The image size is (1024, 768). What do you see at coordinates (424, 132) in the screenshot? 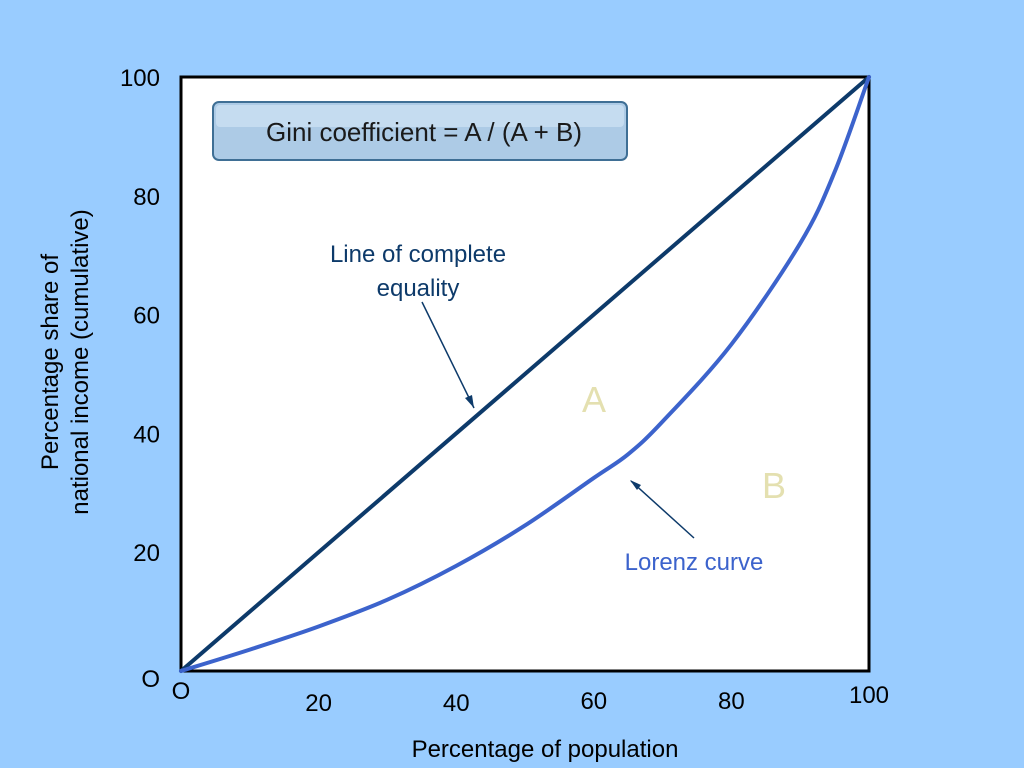
I see `gini-formula: Gini coefficient = A / (A + B)` at bounding box center [424, 132].